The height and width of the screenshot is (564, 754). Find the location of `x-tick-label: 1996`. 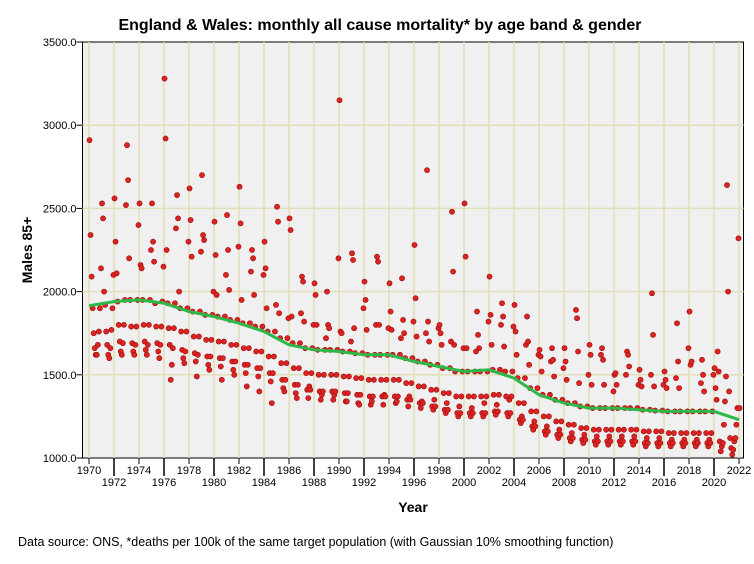

x-tick-label: 1996 is located at coordinates (414, 483).